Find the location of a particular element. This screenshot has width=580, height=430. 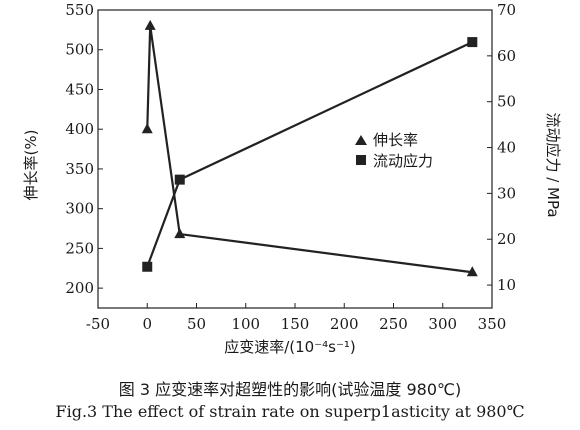

y-left-tick-label: 500 is located at coordinates (79, 50).